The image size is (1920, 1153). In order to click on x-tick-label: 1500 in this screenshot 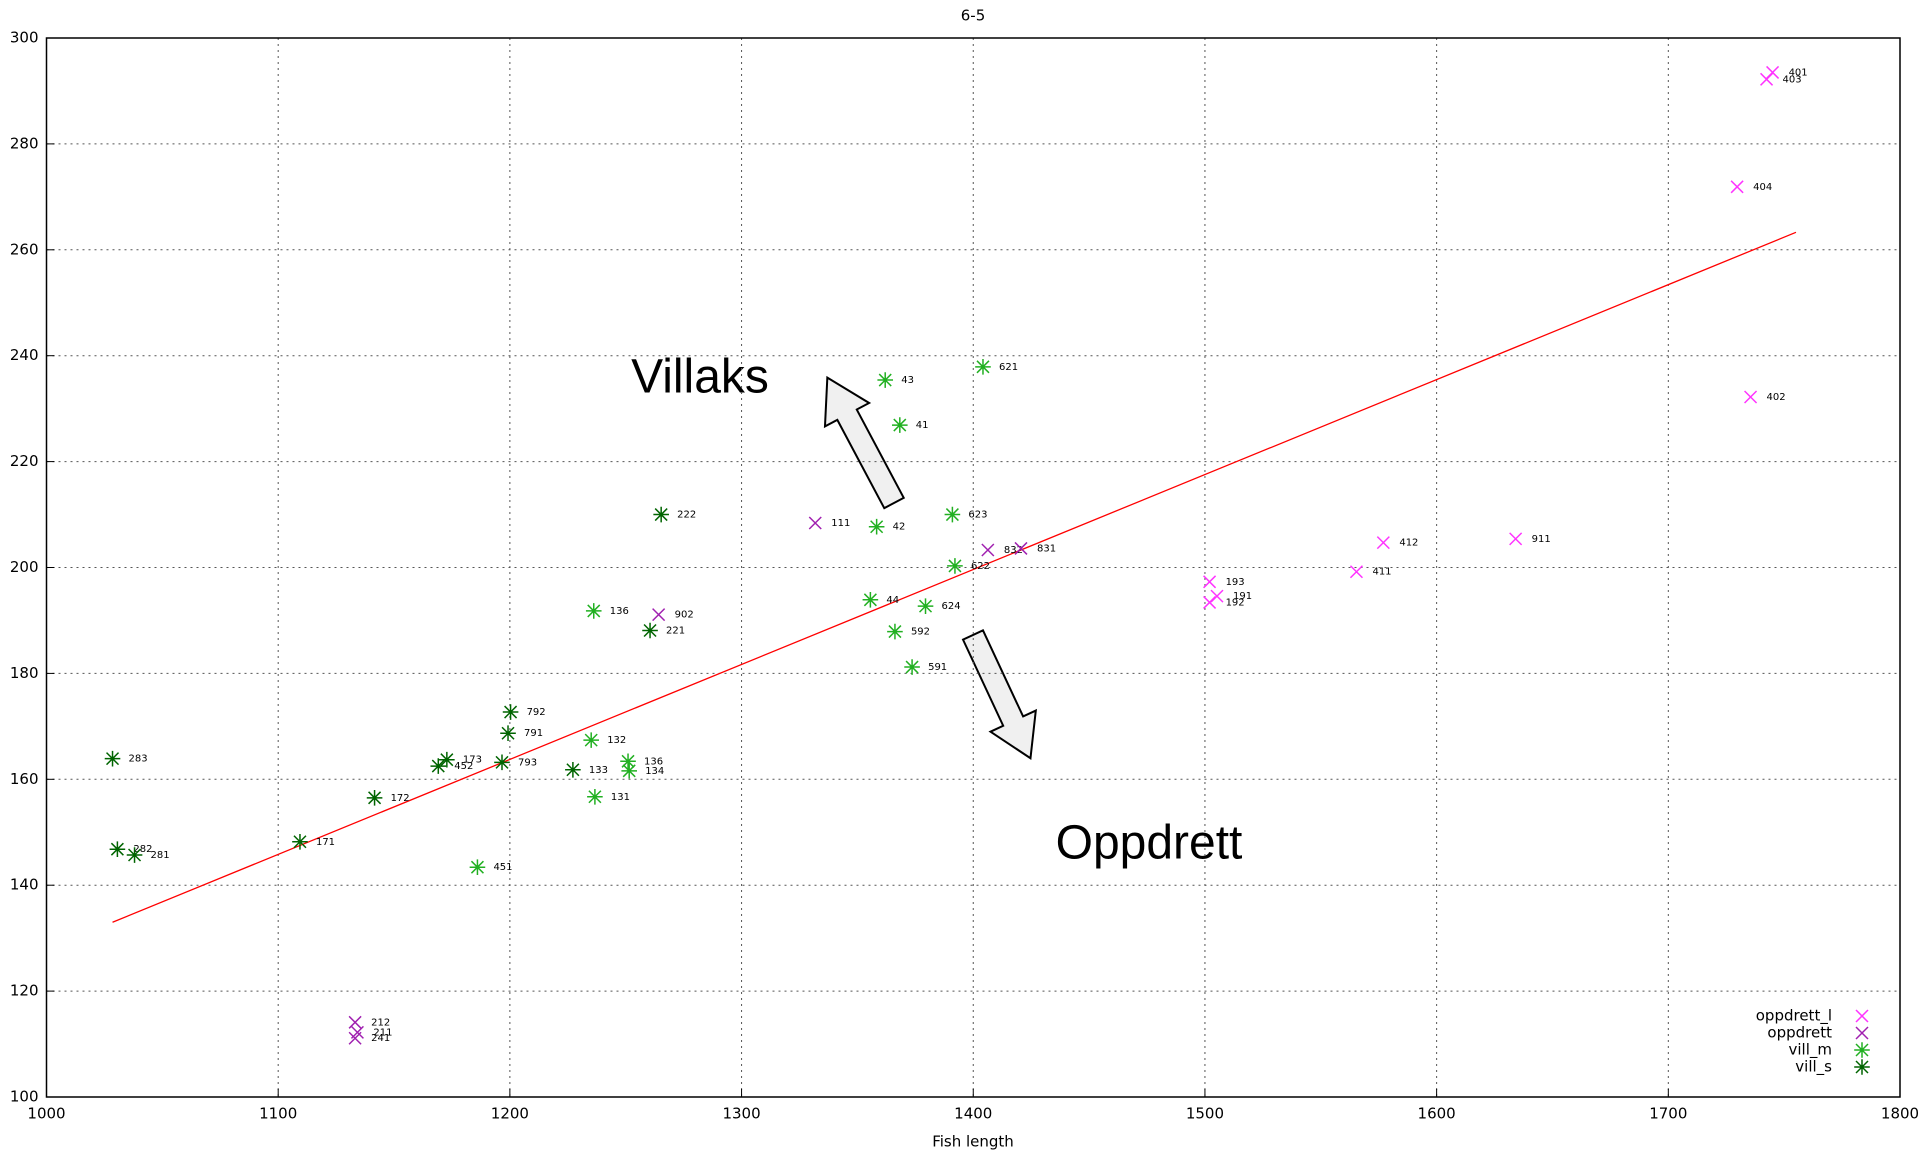, I will do `click(1205, 1114)`.